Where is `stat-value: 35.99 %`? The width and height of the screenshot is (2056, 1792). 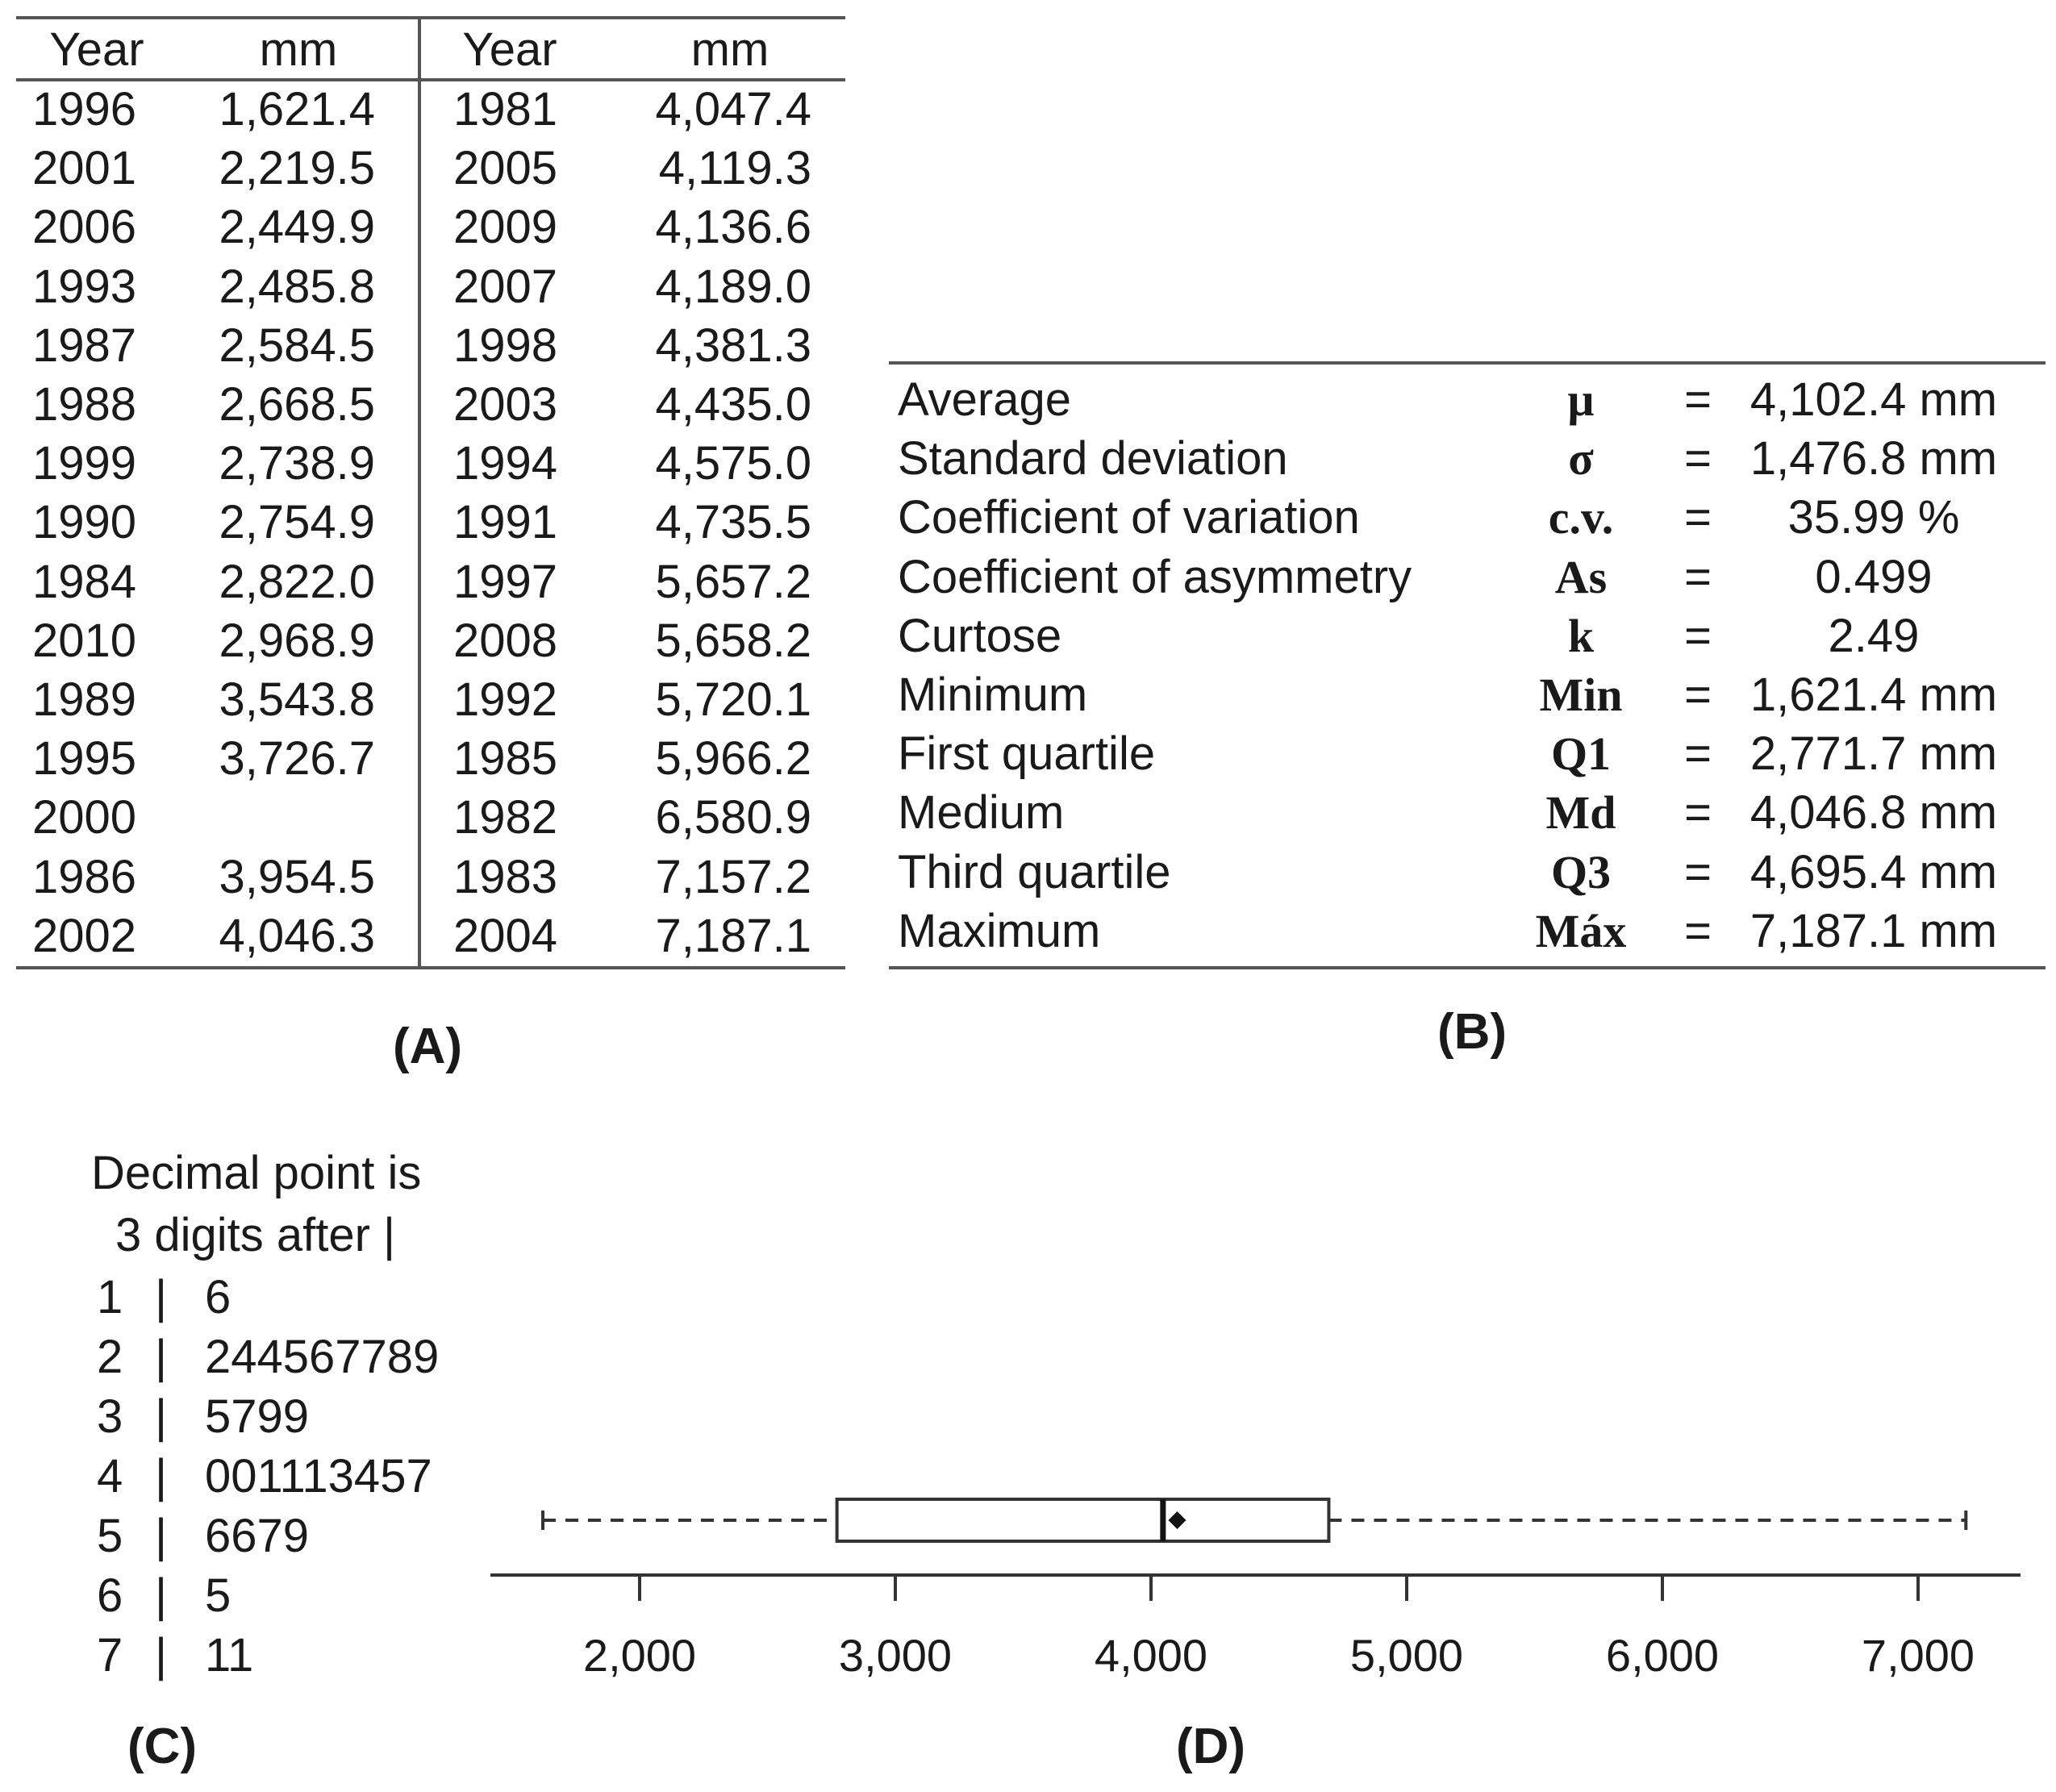
stat-value: 35.99 % is located at coordinates (1874, 517).